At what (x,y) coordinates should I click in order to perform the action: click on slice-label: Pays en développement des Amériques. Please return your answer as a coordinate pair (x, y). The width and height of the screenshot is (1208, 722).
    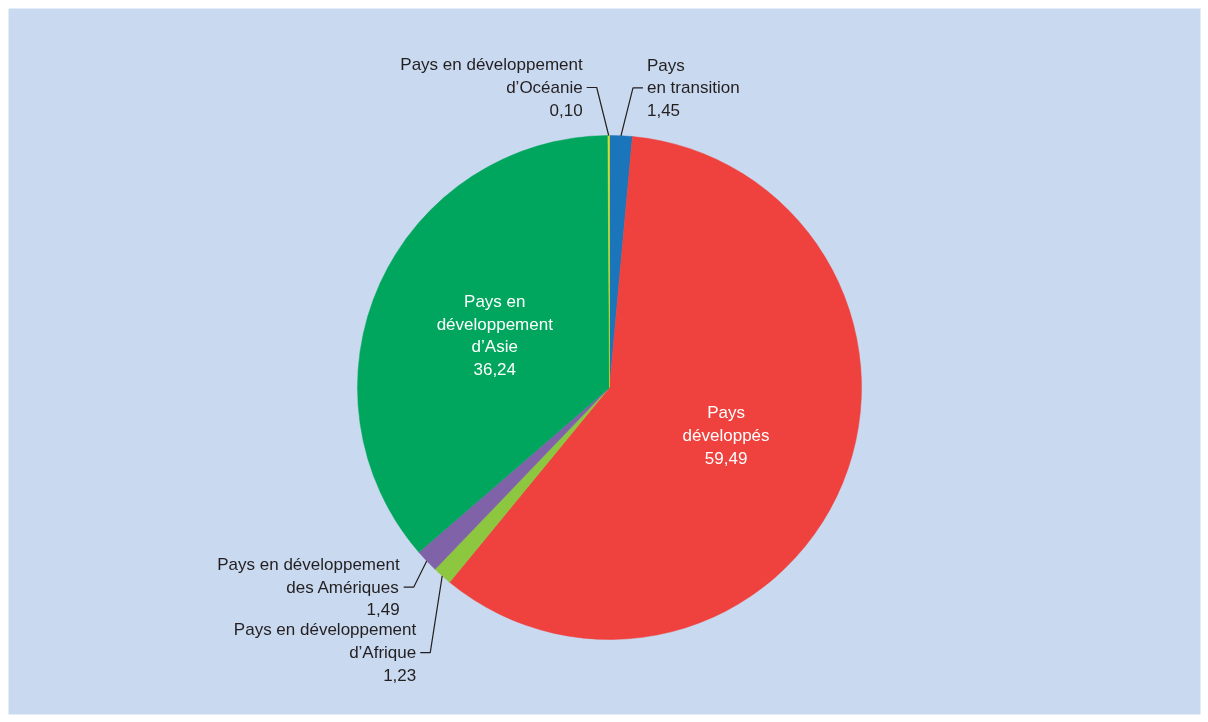
    Looking at the image, I should click on (308, 575).